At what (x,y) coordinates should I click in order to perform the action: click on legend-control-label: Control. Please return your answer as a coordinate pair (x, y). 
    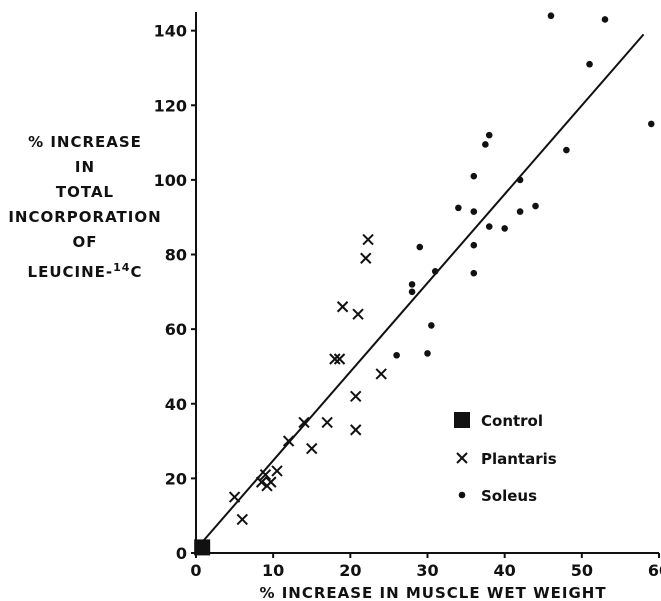
    Looking at the image, I should click on (512, 421).